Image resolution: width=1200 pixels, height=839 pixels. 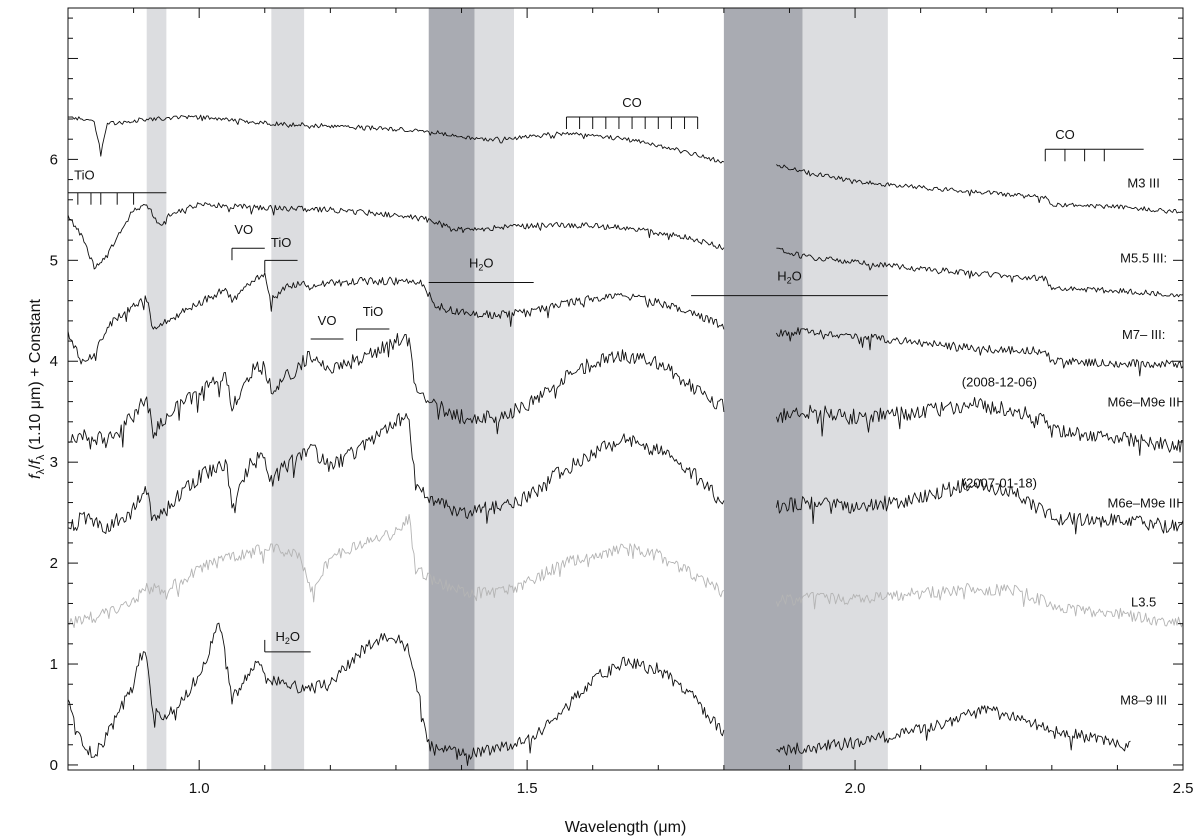 I want to click on series-label-5: L3.5, so click(x=1143, y=601).